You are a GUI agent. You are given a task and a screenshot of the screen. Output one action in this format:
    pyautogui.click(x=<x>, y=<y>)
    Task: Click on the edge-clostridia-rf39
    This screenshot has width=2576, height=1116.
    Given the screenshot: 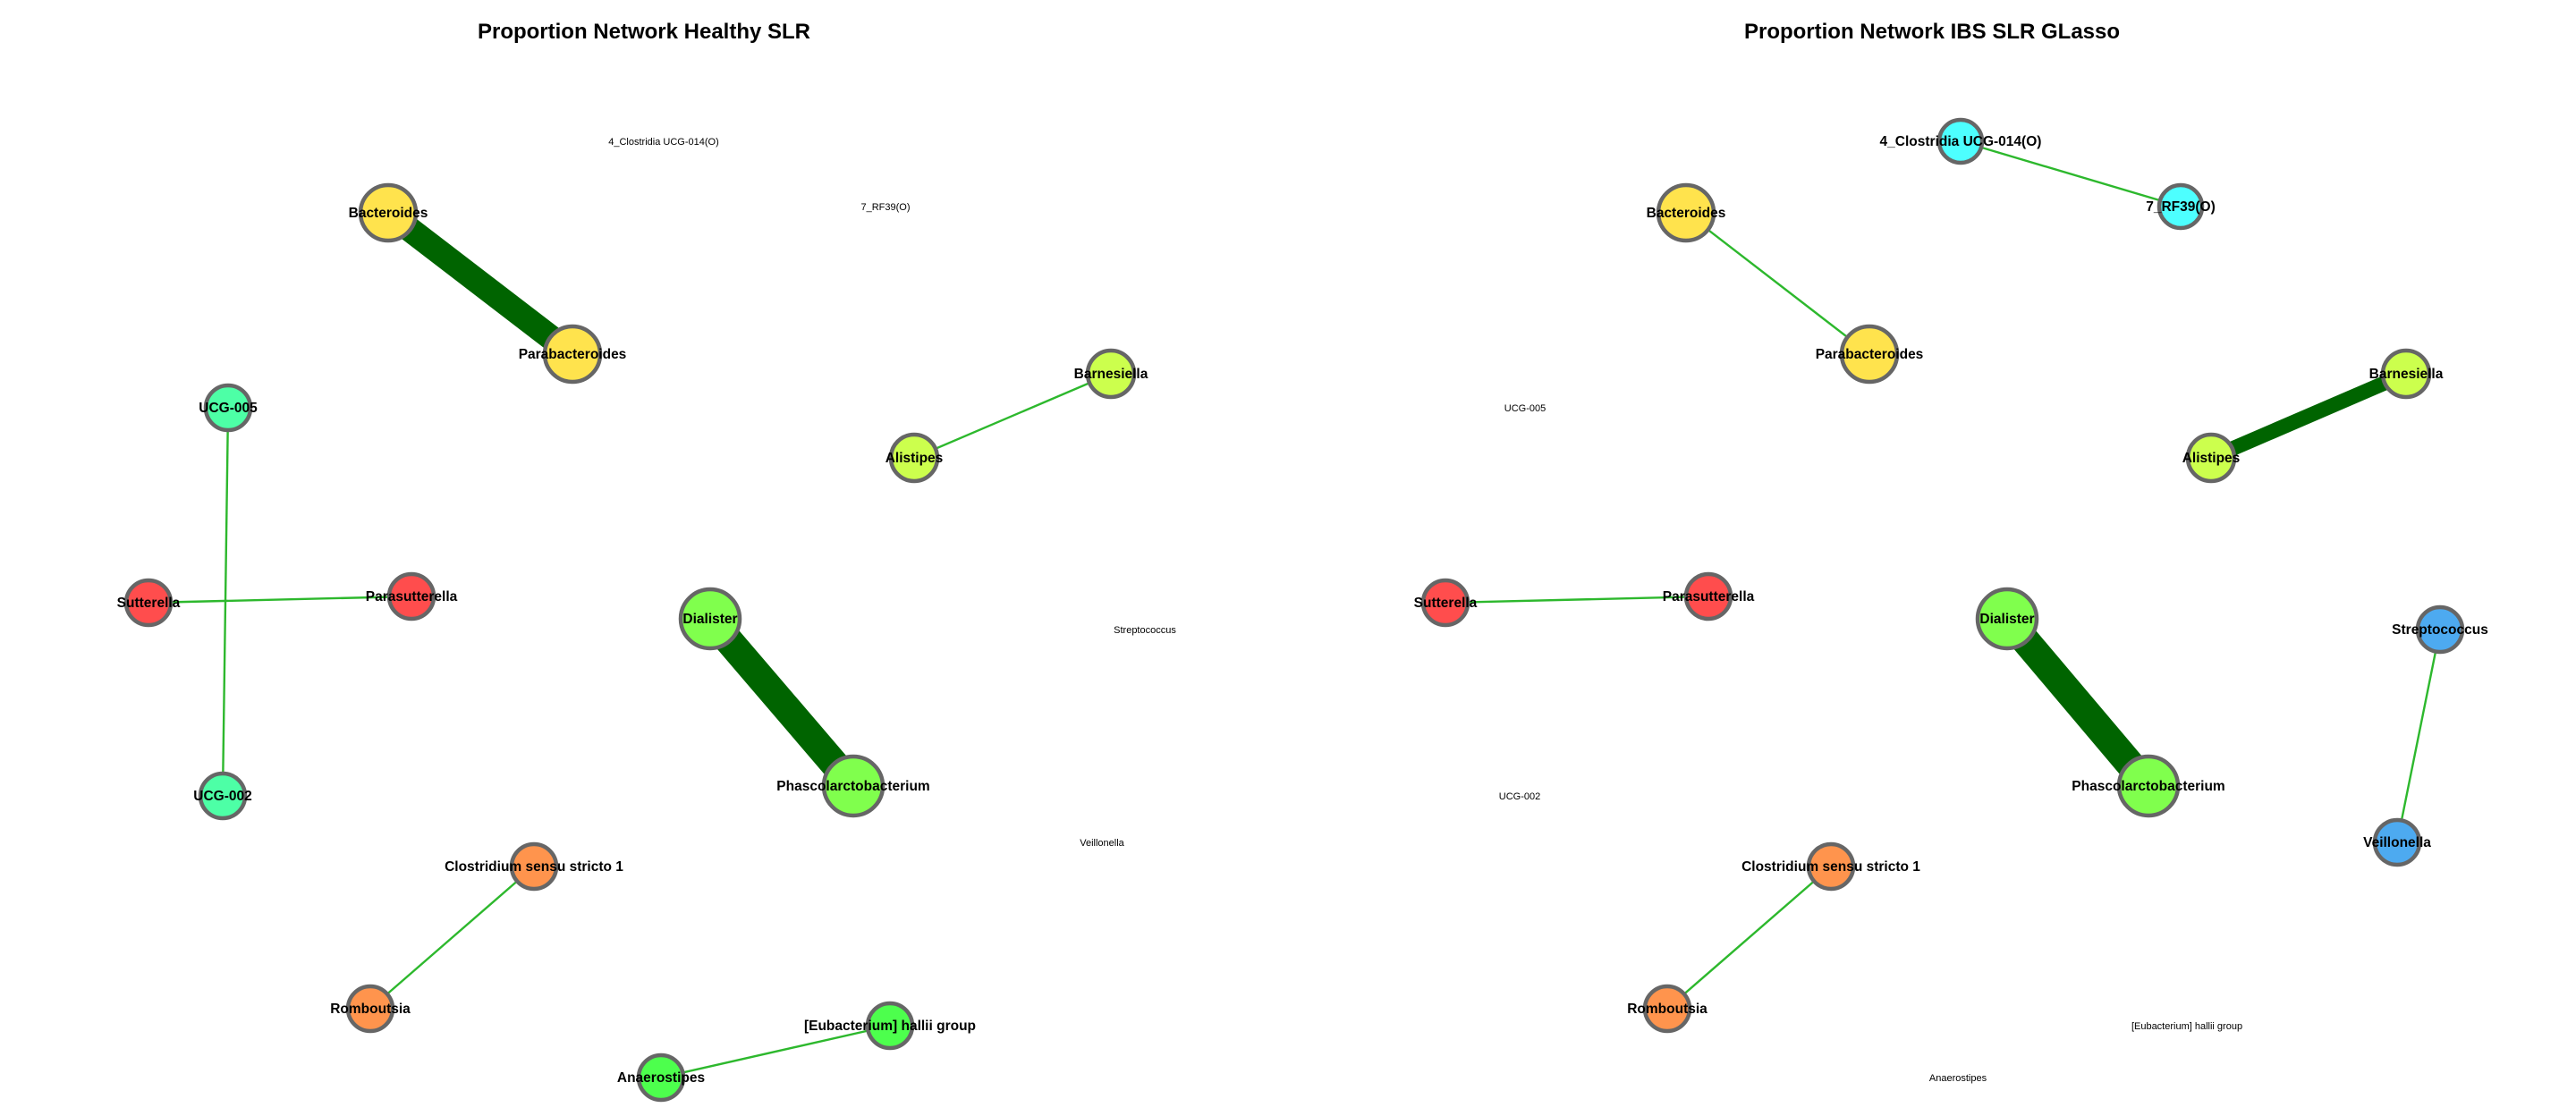 What is the action you would take?
    pyautogui.click(x=2071, y=174)
    